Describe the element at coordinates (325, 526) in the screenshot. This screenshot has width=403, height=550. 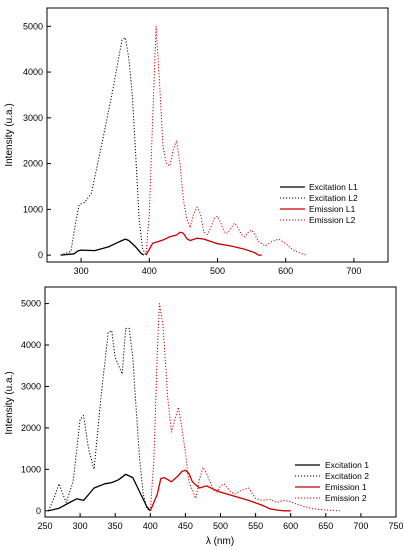
I see `x-tick-label: 650` at that location.